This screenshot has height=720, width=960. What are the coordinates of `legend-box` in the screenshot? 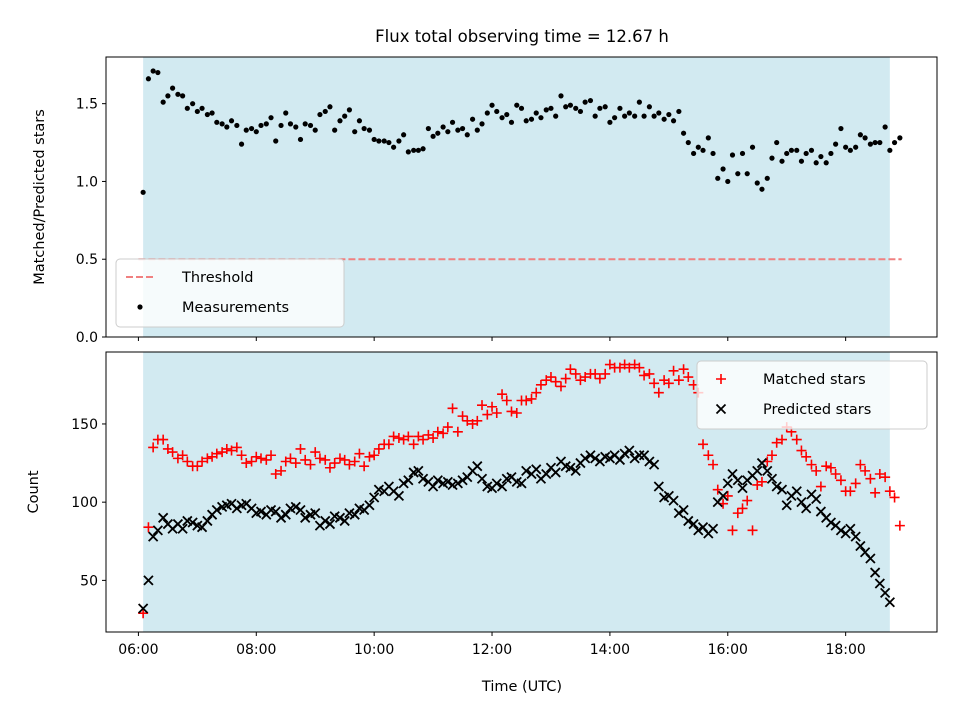 It's located at (812, 395).